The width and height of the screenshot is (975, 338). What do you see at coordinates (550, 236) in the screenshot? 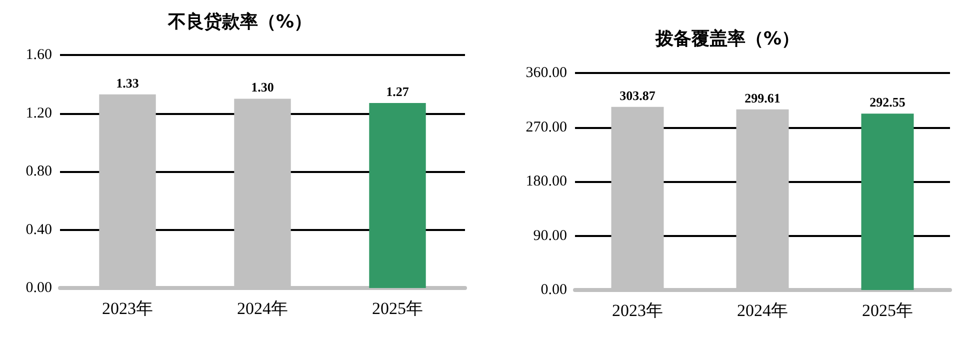
I see `y-tick-label: 90.00` at bounding box center [550, 236].